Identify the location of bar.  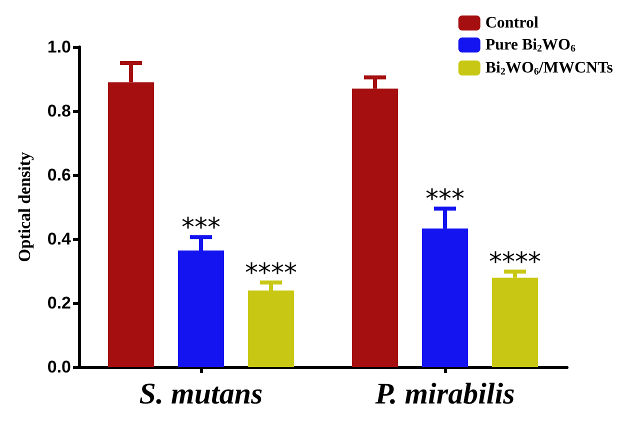
(515, 322).